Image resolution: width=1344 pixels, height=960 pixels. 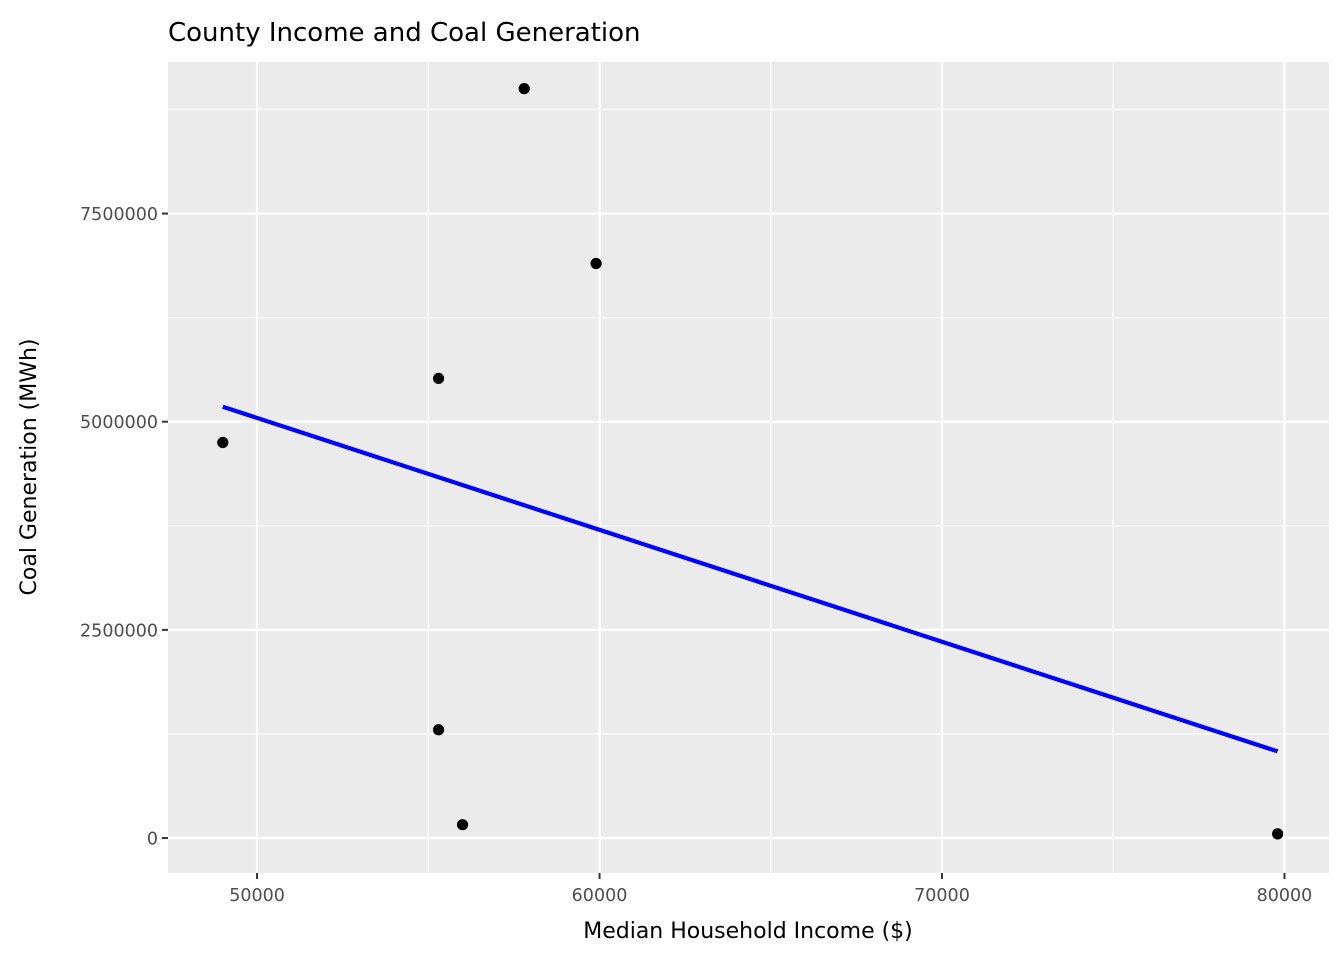 I want to click on x-tick-label: 50000, so click(x=257, y=896).